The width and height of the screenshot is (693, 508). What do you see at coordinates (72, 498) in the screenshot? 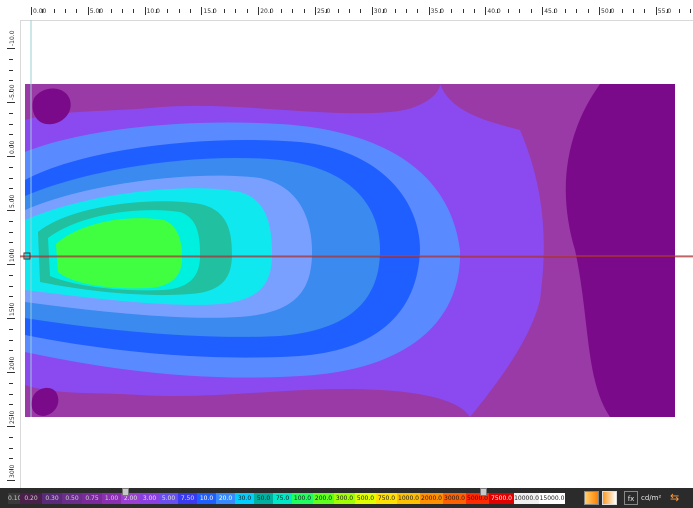
I see `color-scale-step: 0.50` at bounding box center [72, 498].